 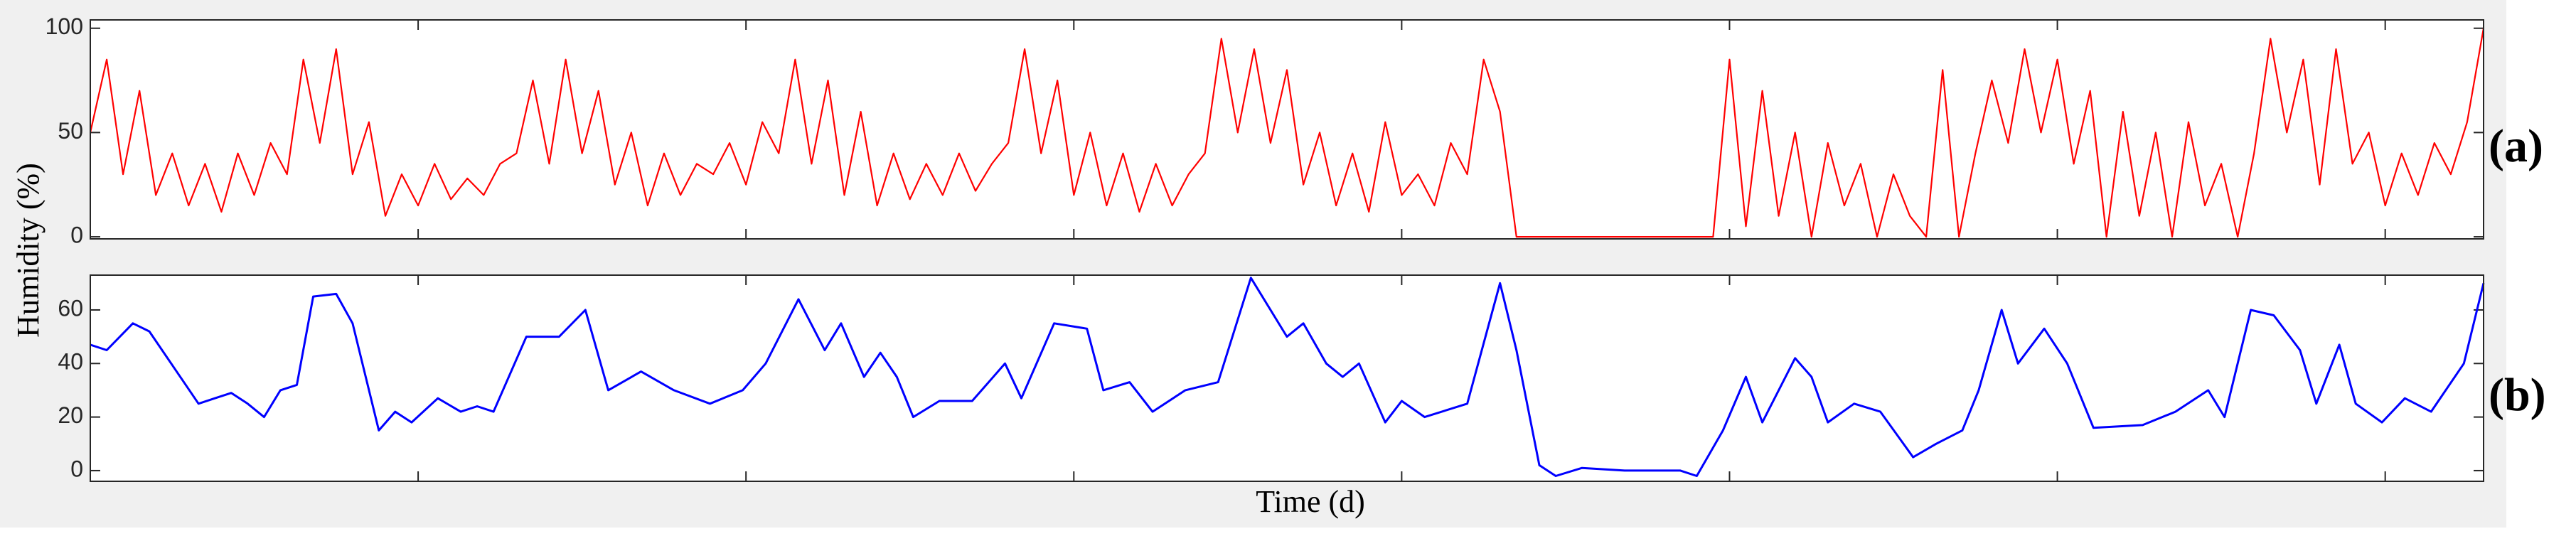 What do you see at coordinates (1311, 502) in the screenshot?
I see `x-axis-label: Time (d)` at bounding box center [1311, 502].